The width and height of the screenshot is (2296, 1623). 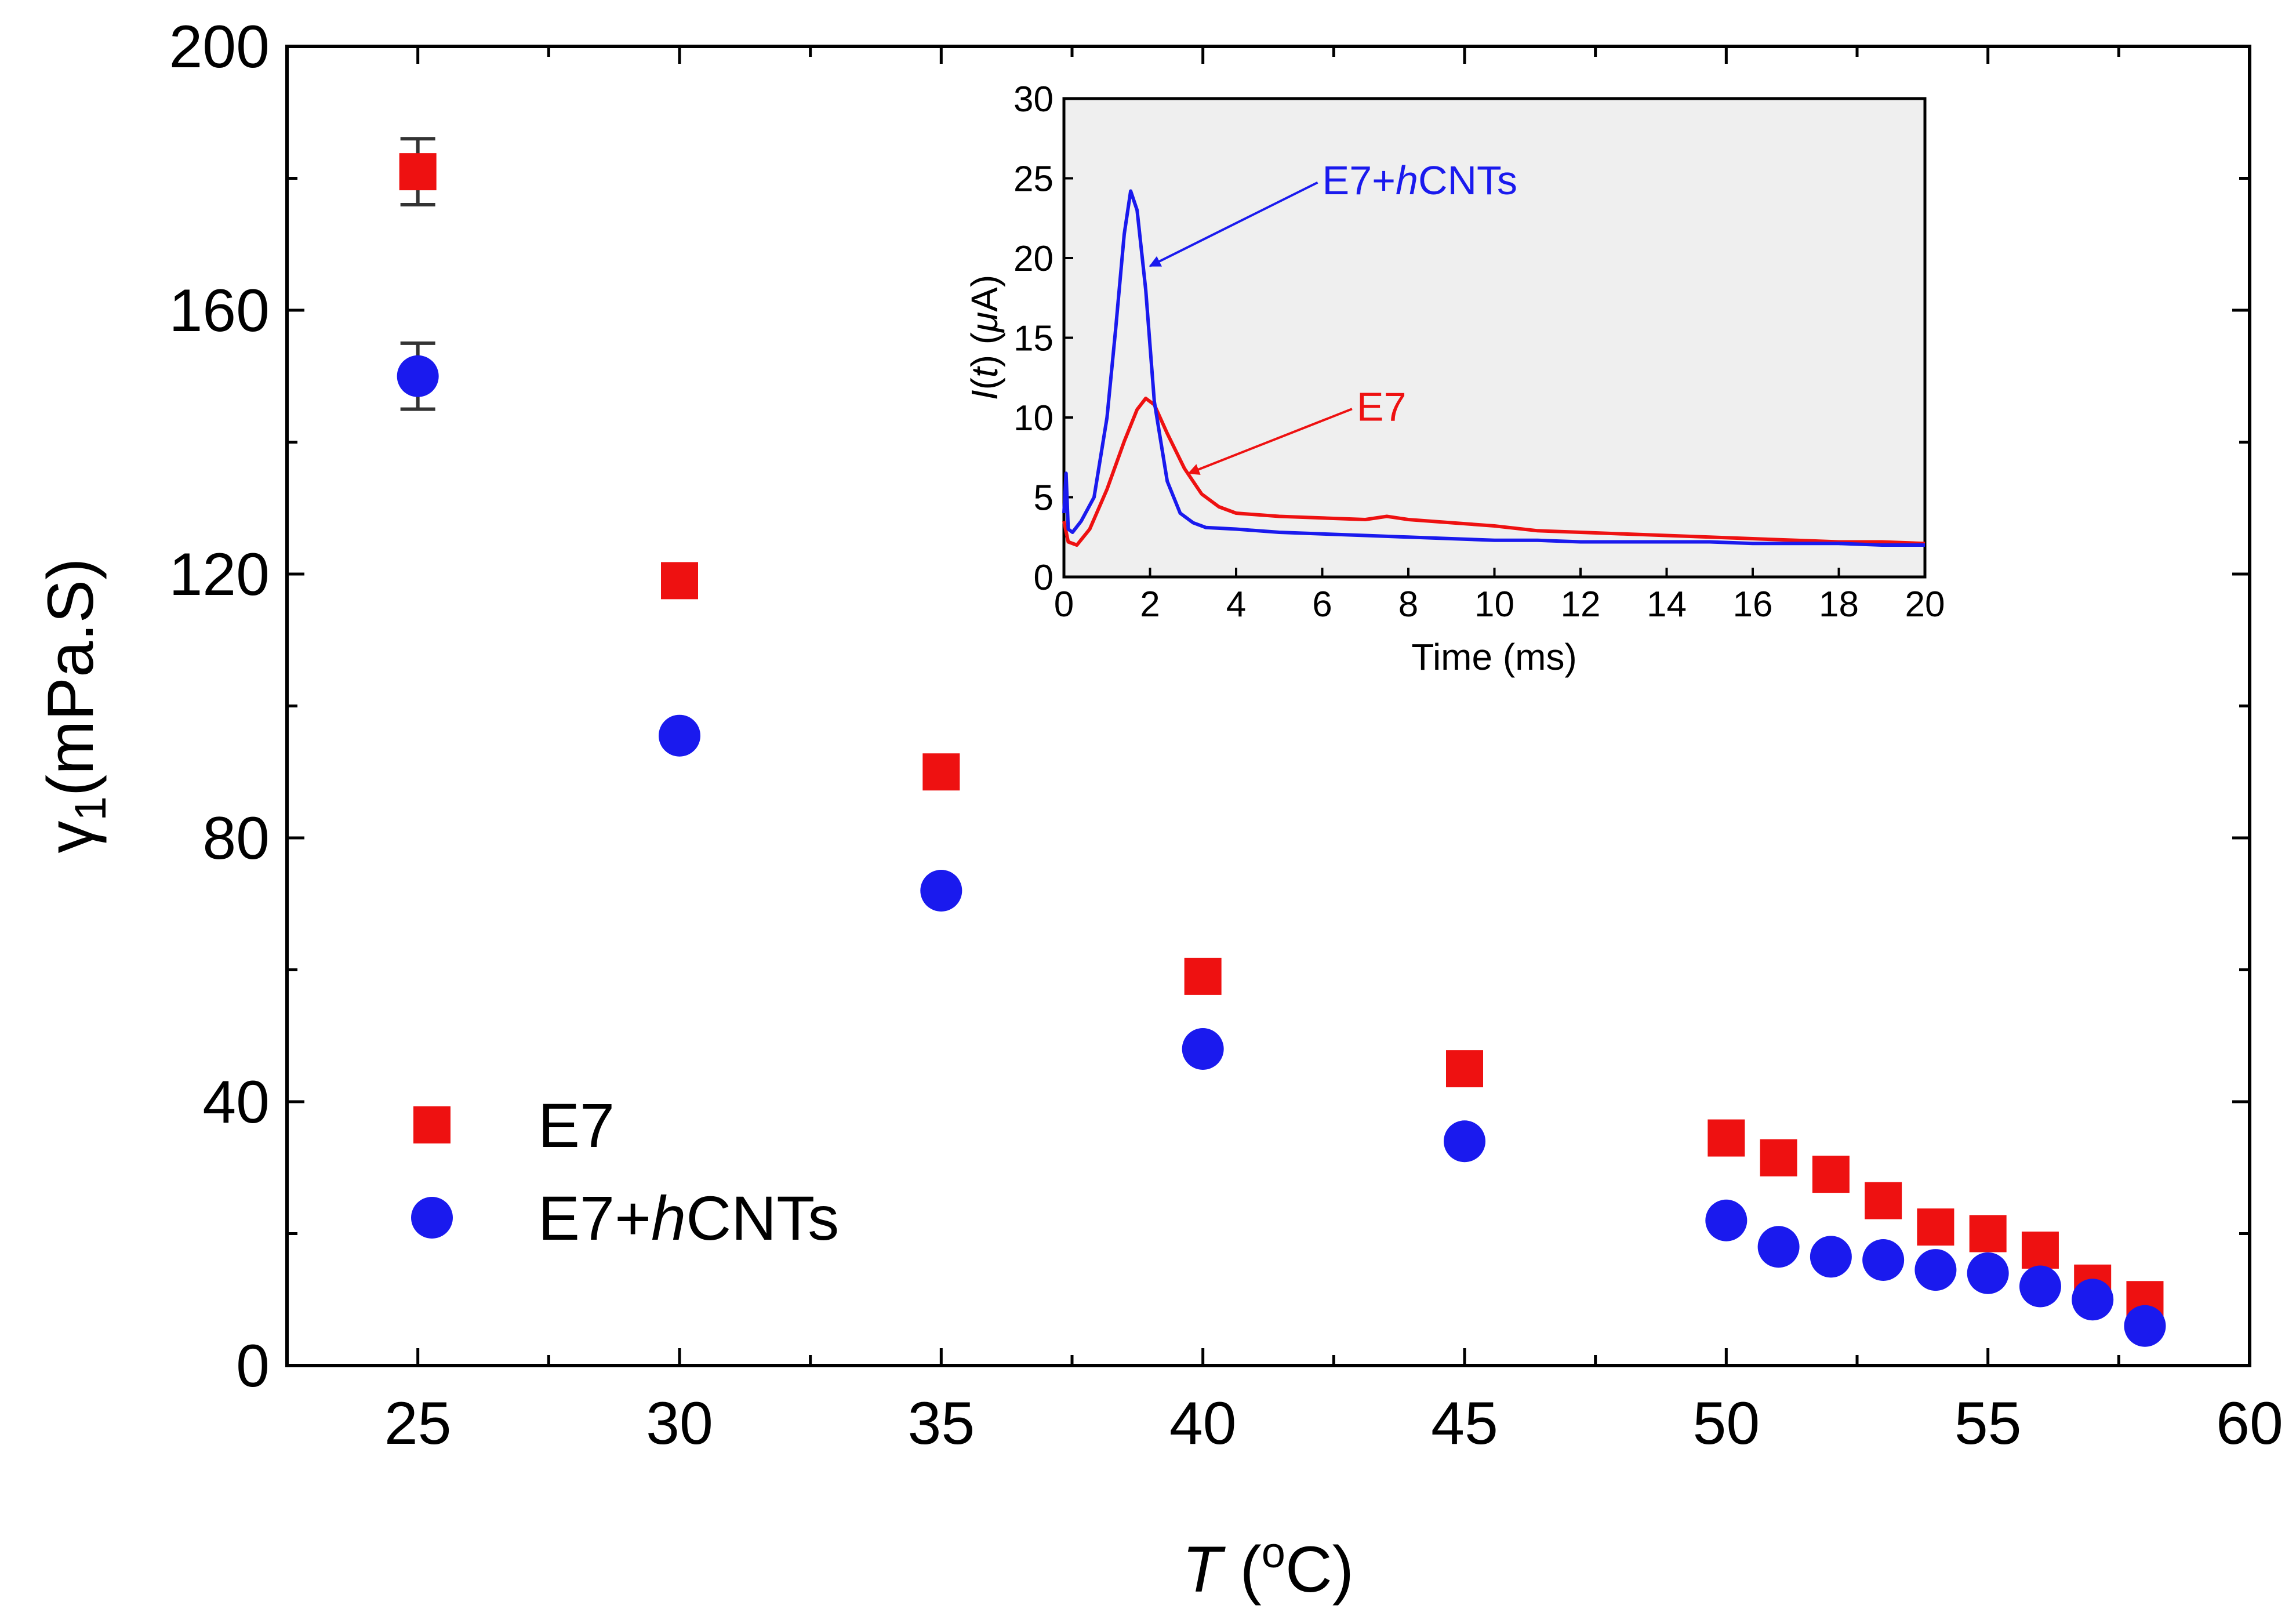 I want to click on inset-line-e7-hcnts, so click(x=1493, y=368).